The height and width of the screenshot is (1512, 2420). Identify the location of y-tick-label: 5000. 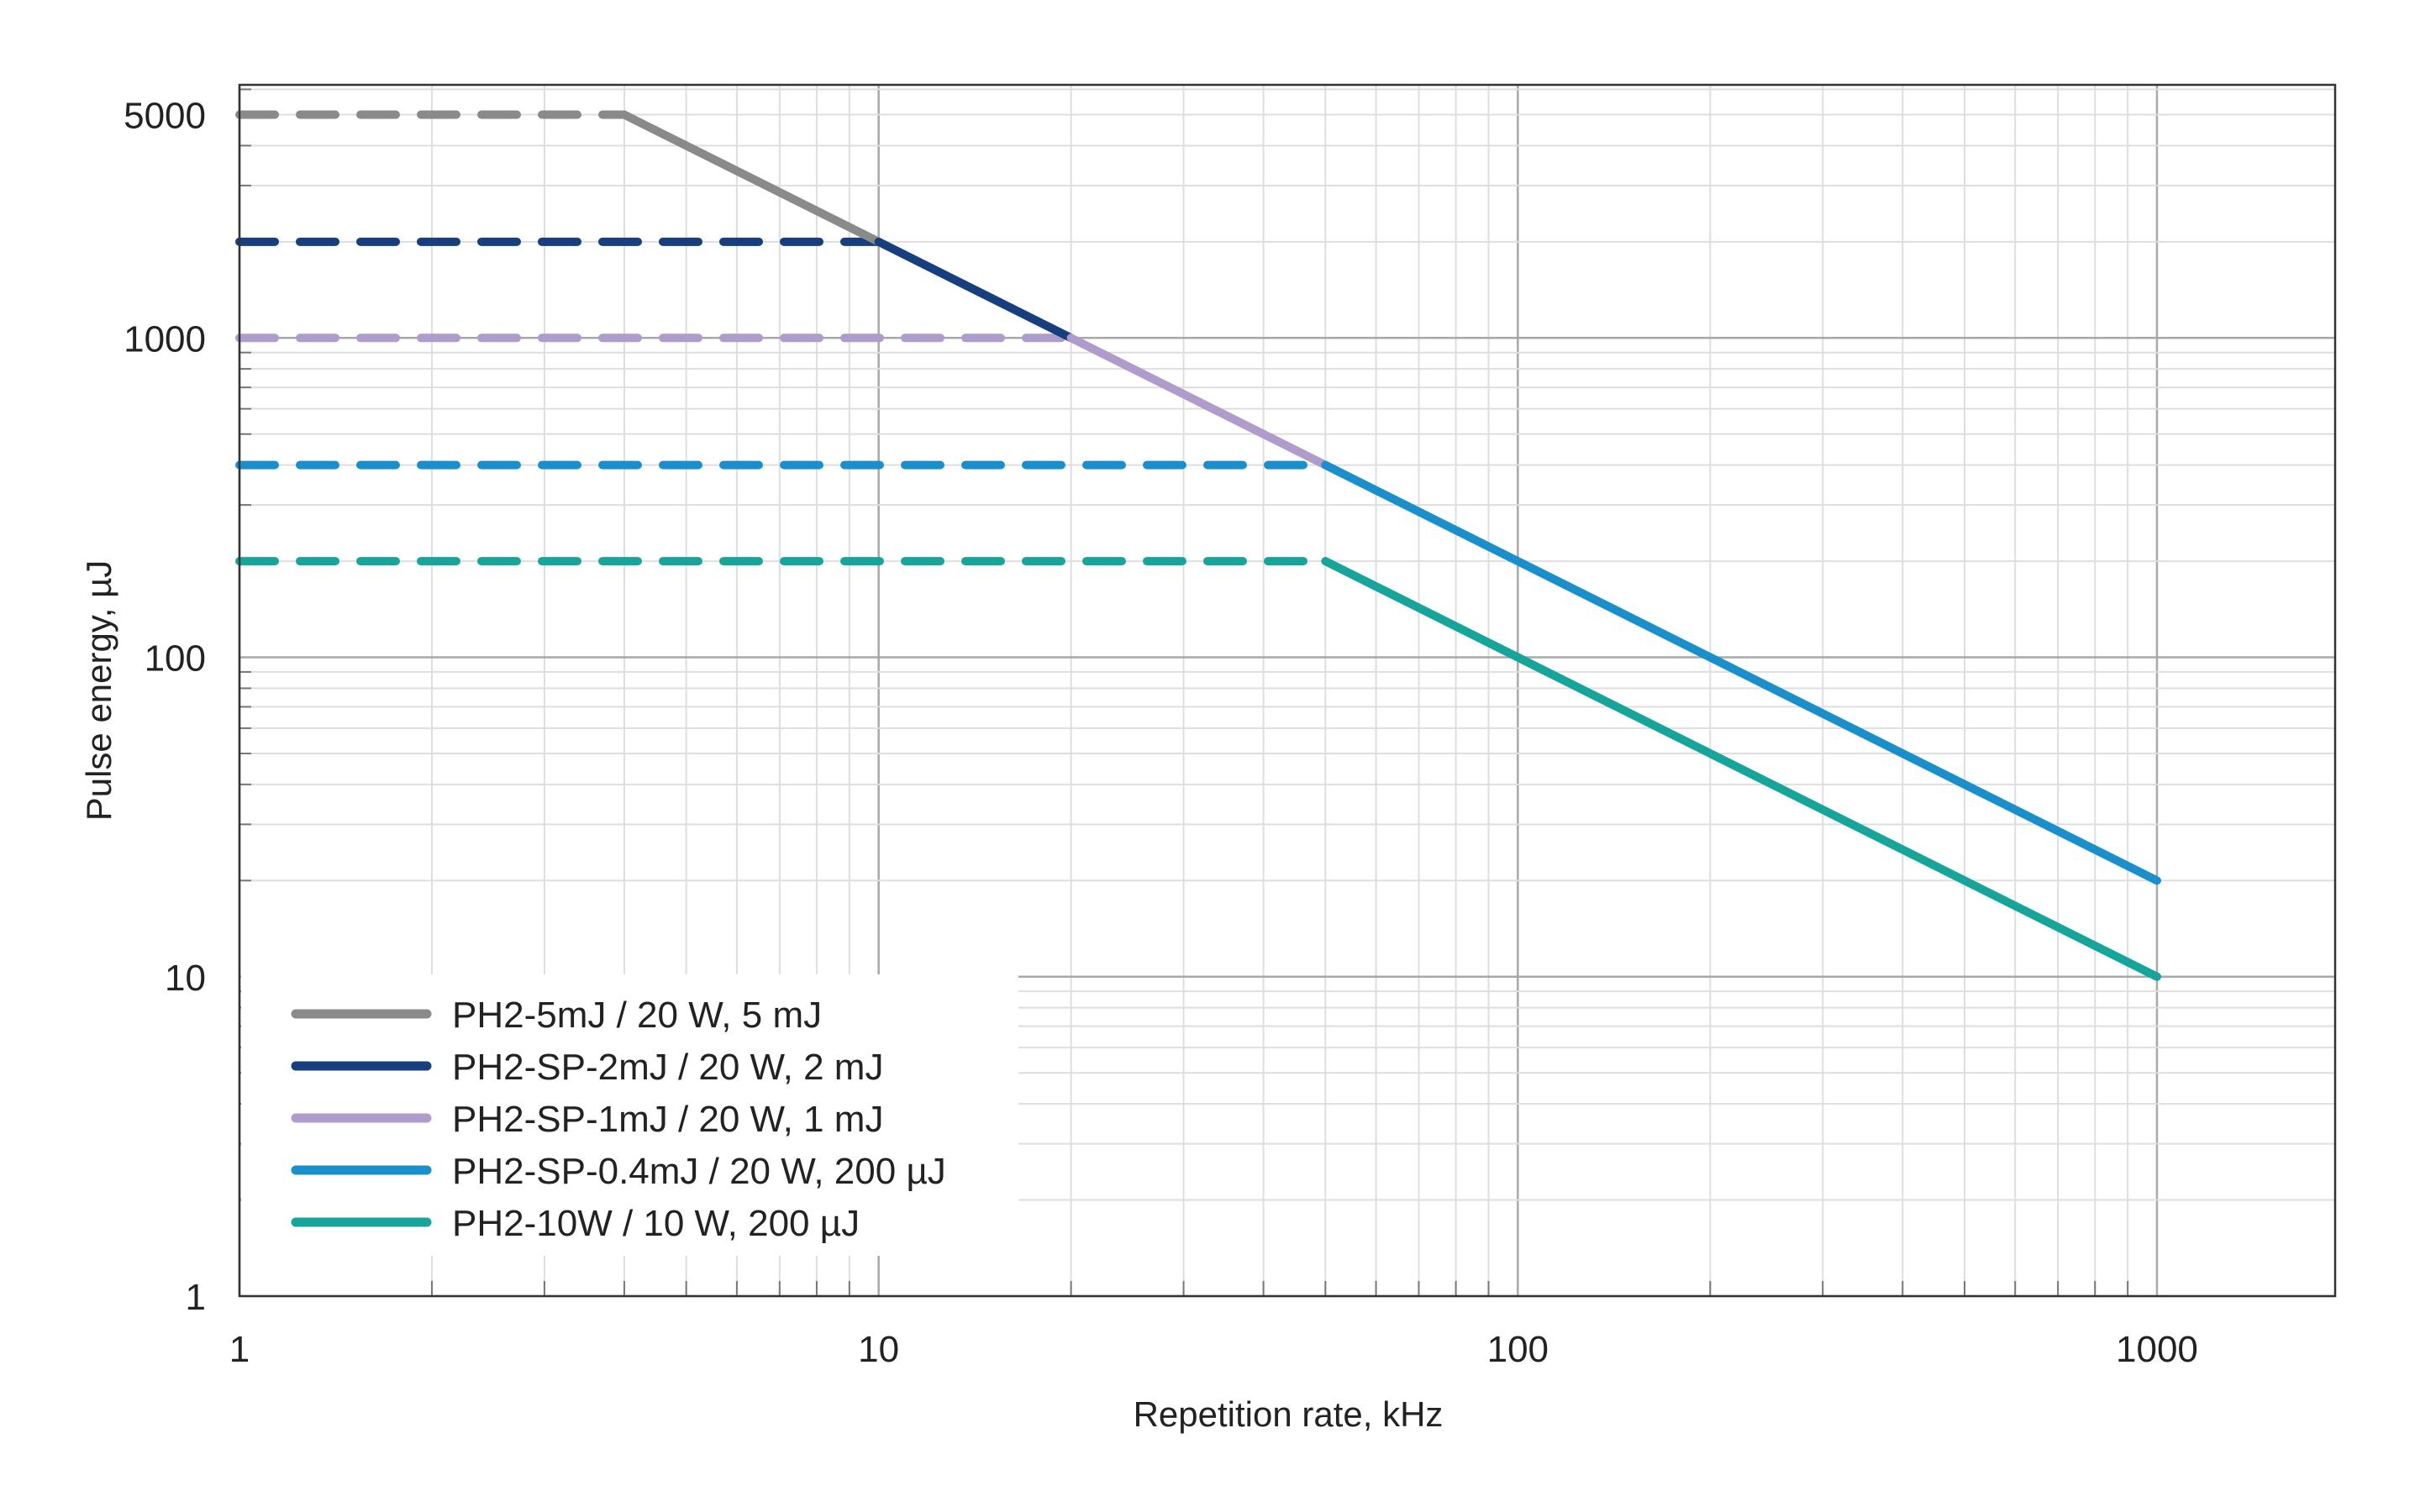
(165, 116).